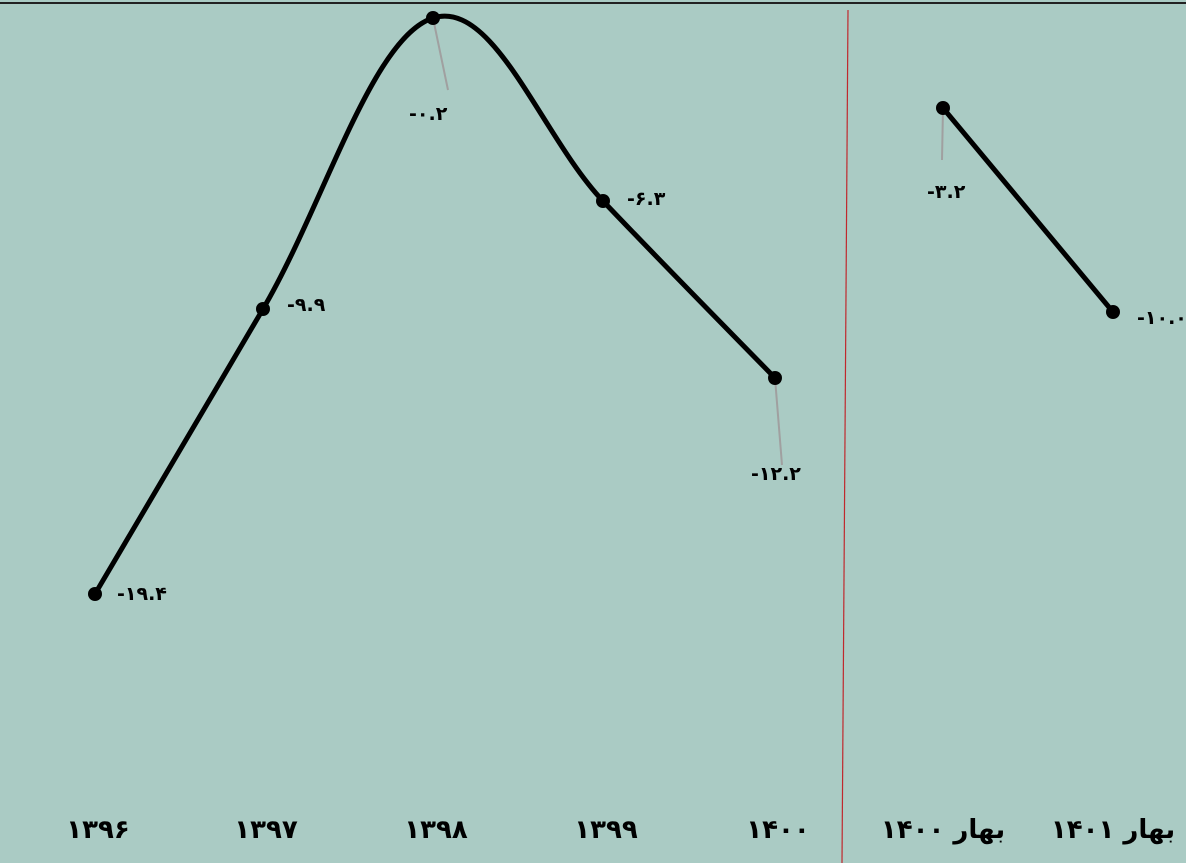 The height and width of the screenshot is (863, 1186). Describe the element at coordinates (777, 830) in the screenshot. I see `x-tick-label-0-4: ۱۴۰۰` at that location.